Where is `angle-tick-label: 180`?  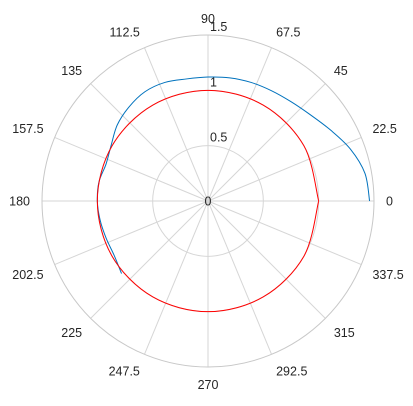 angle-tick-label: 180 is located at coordinates (19, 202).